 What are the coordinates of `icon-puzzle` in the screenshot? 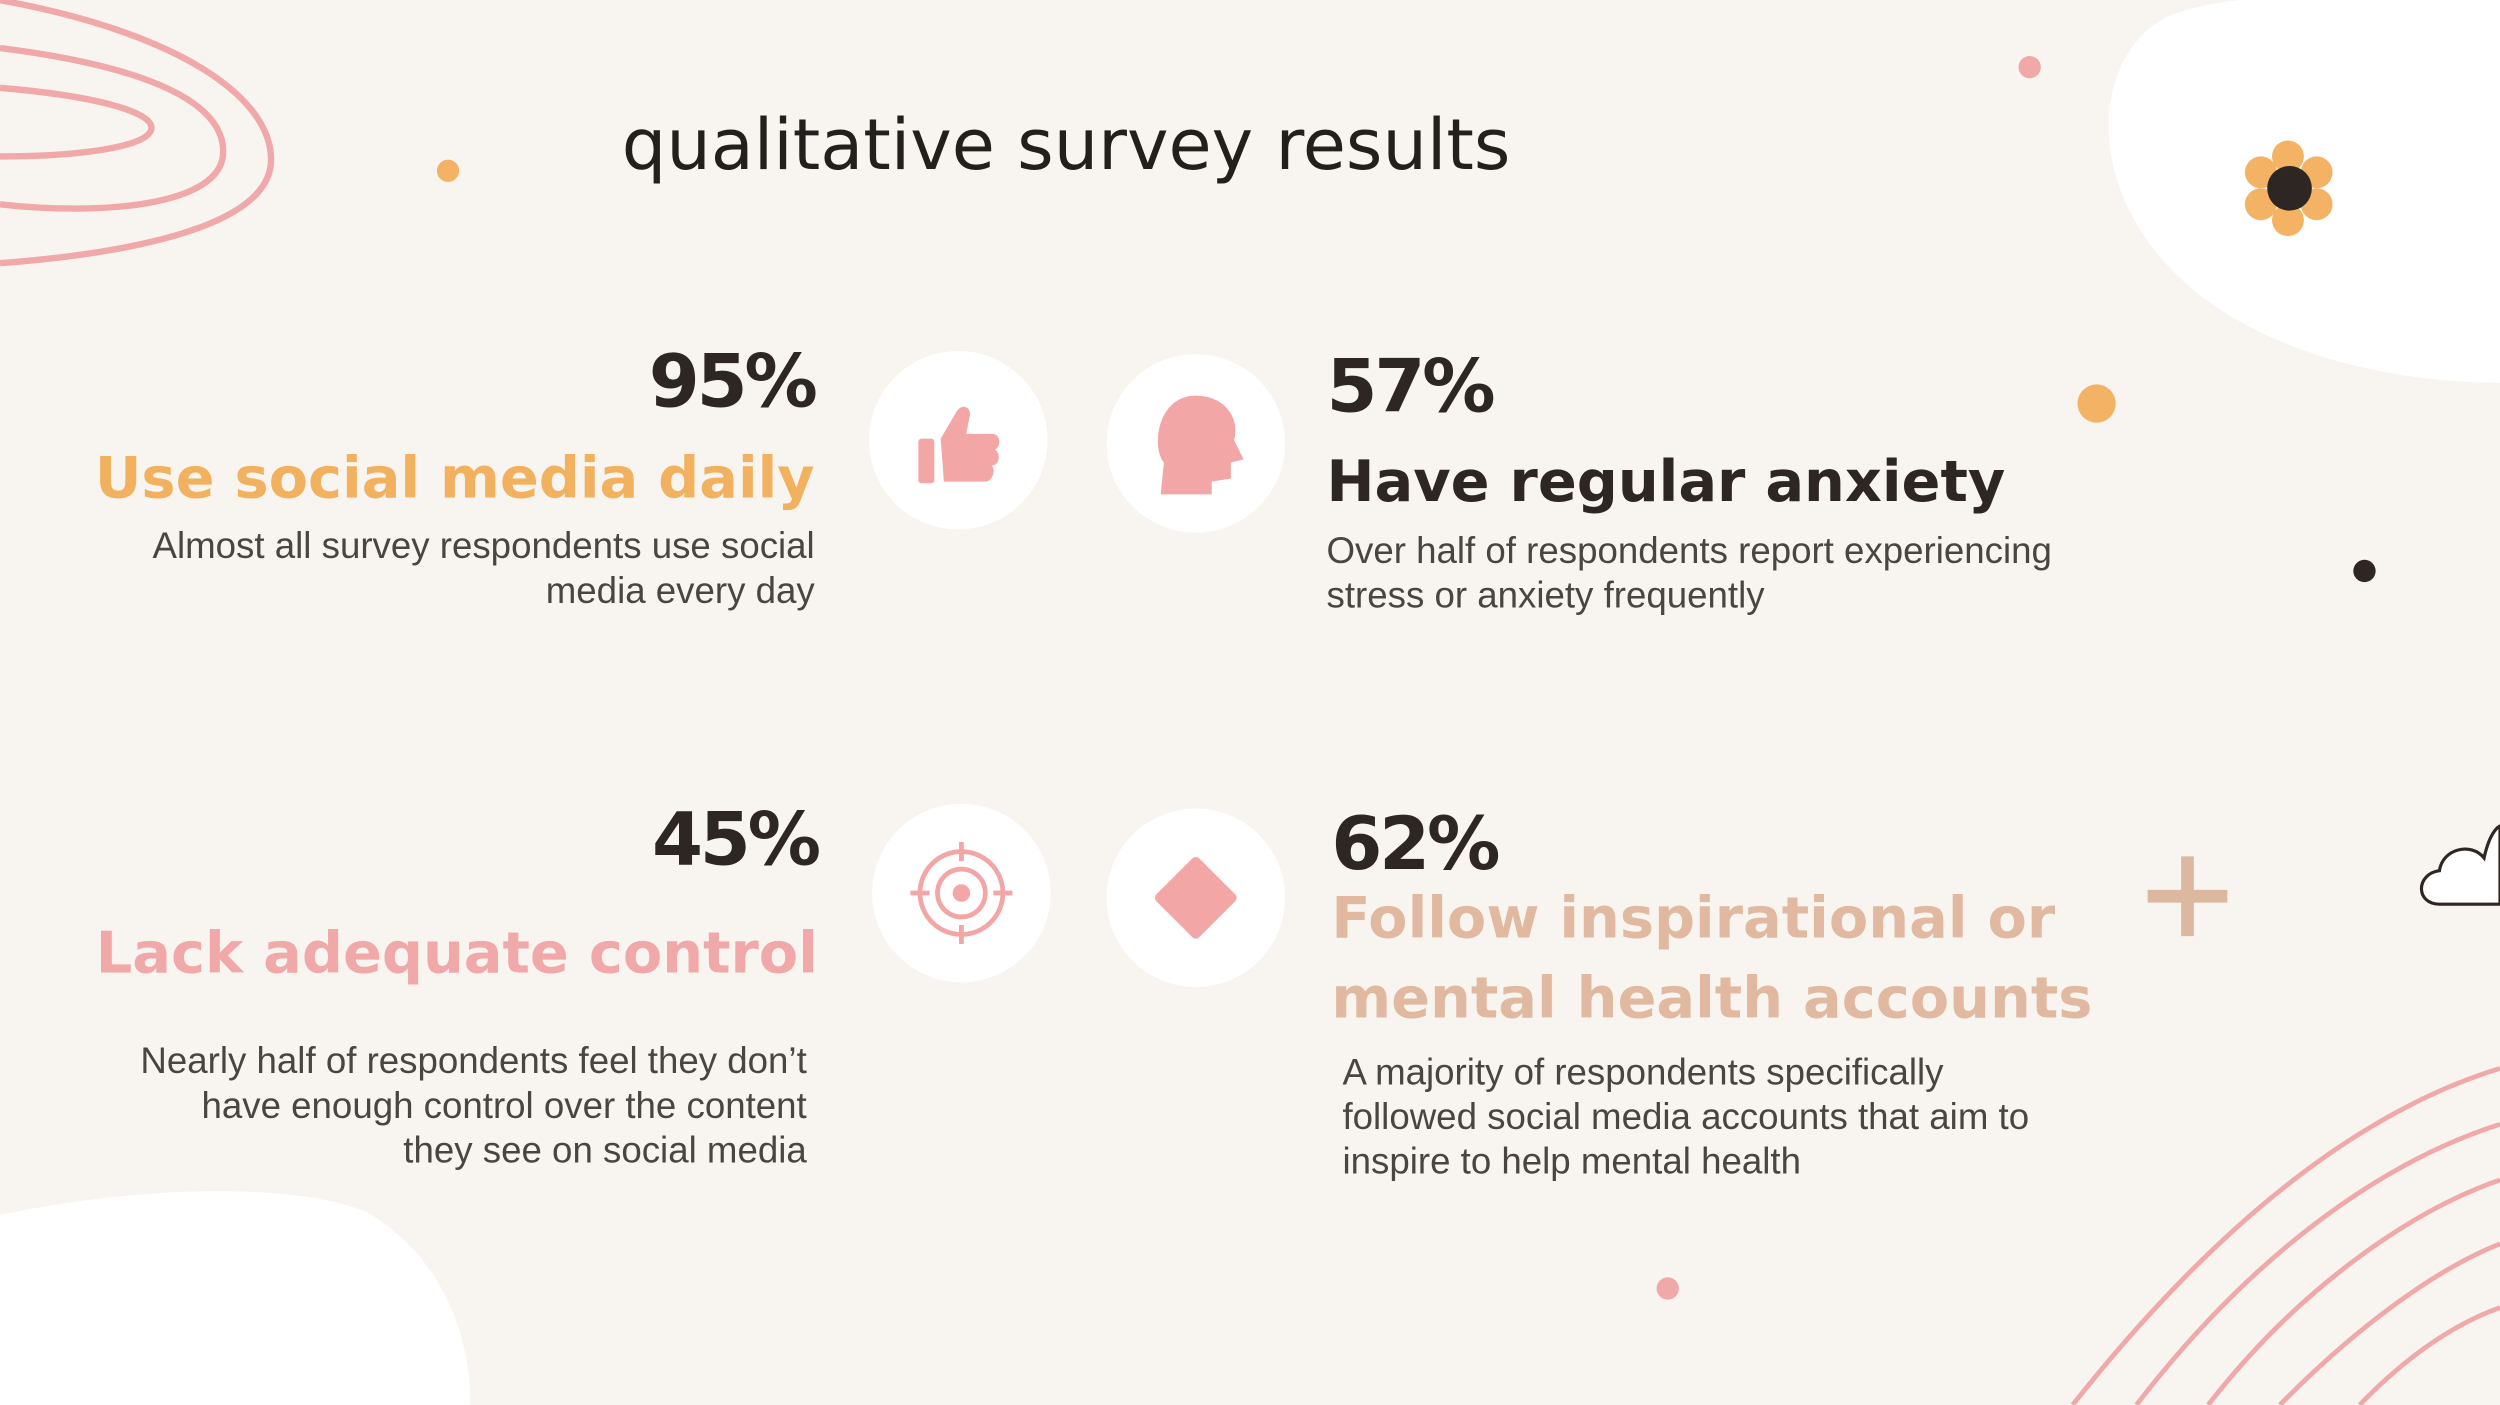 It's located at (1195, 897).